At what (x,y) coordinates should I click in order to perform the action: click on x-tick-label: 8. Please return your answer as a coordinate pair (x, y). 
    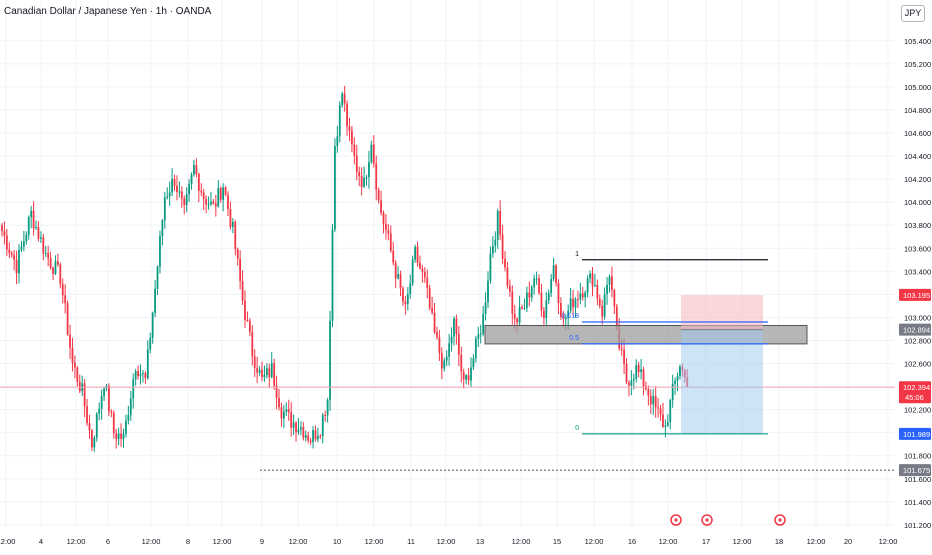
    Looking at the image, I should click on (188, 541).